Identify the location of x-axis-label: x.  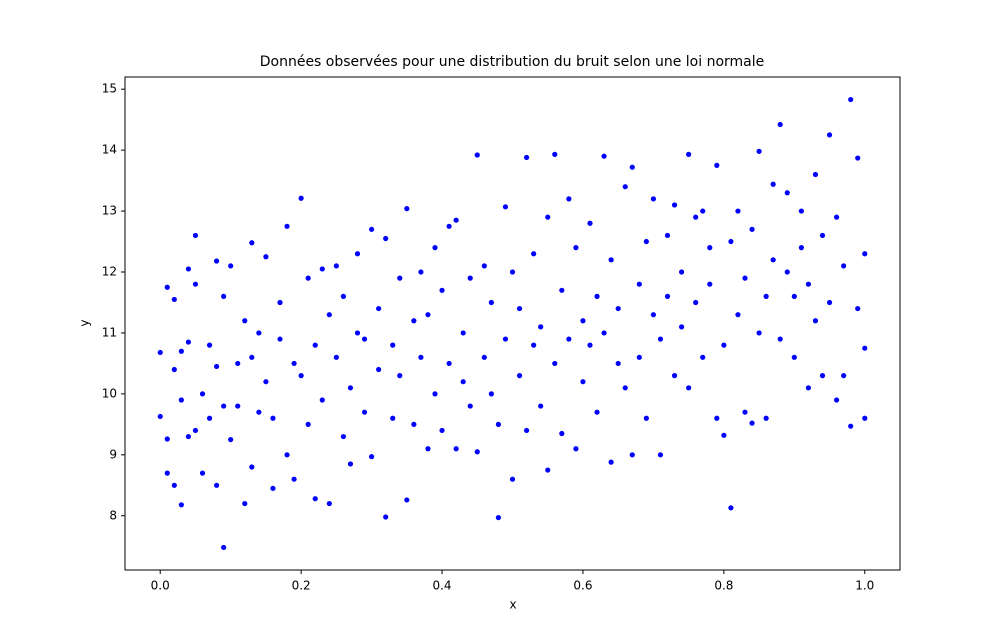
(512, 605).